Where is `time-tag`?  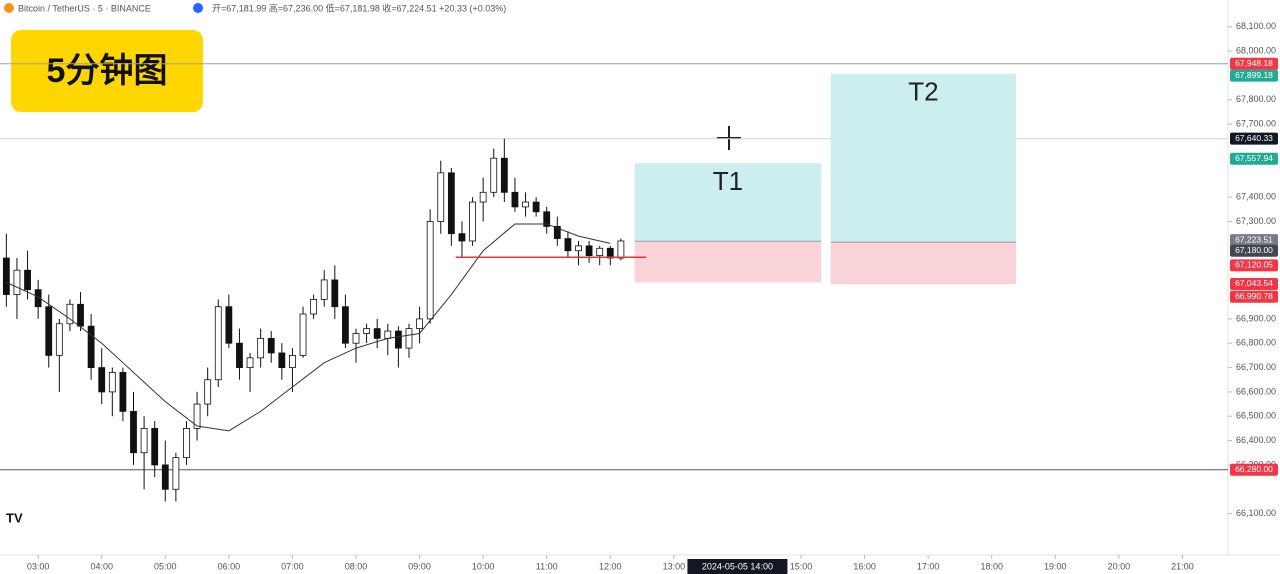 time-tag is located at coordinates (737, 566).